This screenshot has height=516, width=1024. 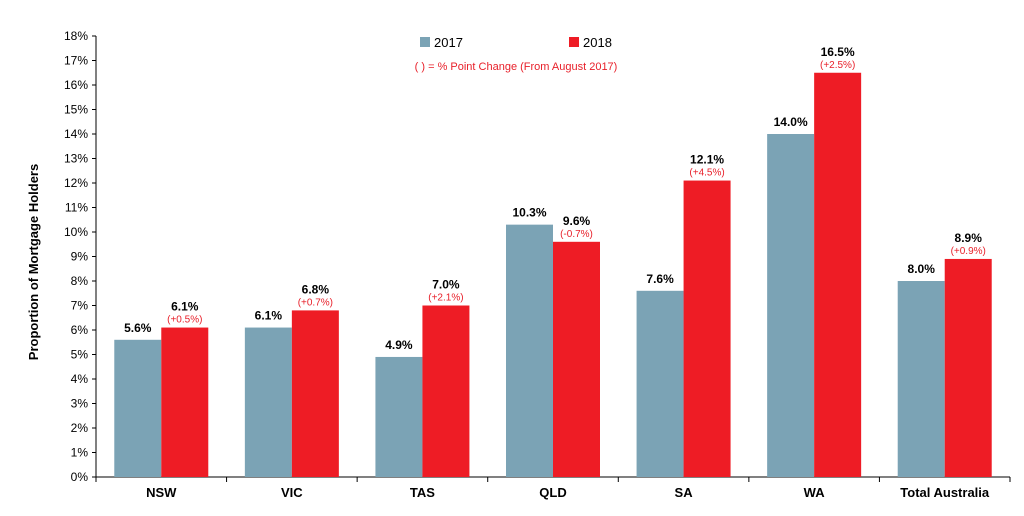 I want to click on y-tick-label: 9%, so click(x=80, y=257).